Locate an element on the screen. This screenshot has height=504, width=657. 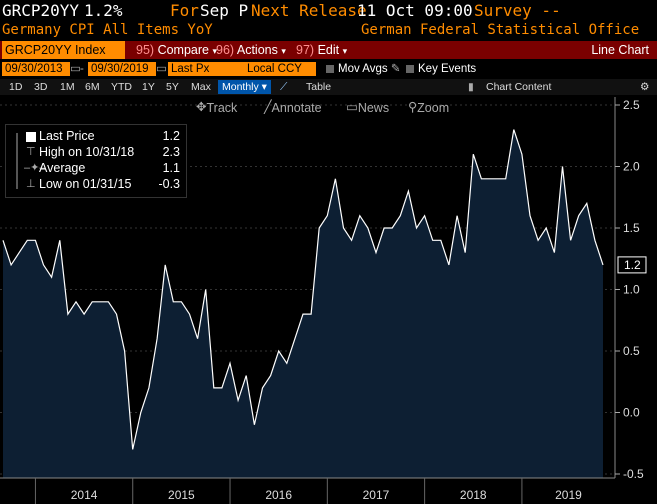
y-tick-label: 0.5 is located at coordinates (631, 351).